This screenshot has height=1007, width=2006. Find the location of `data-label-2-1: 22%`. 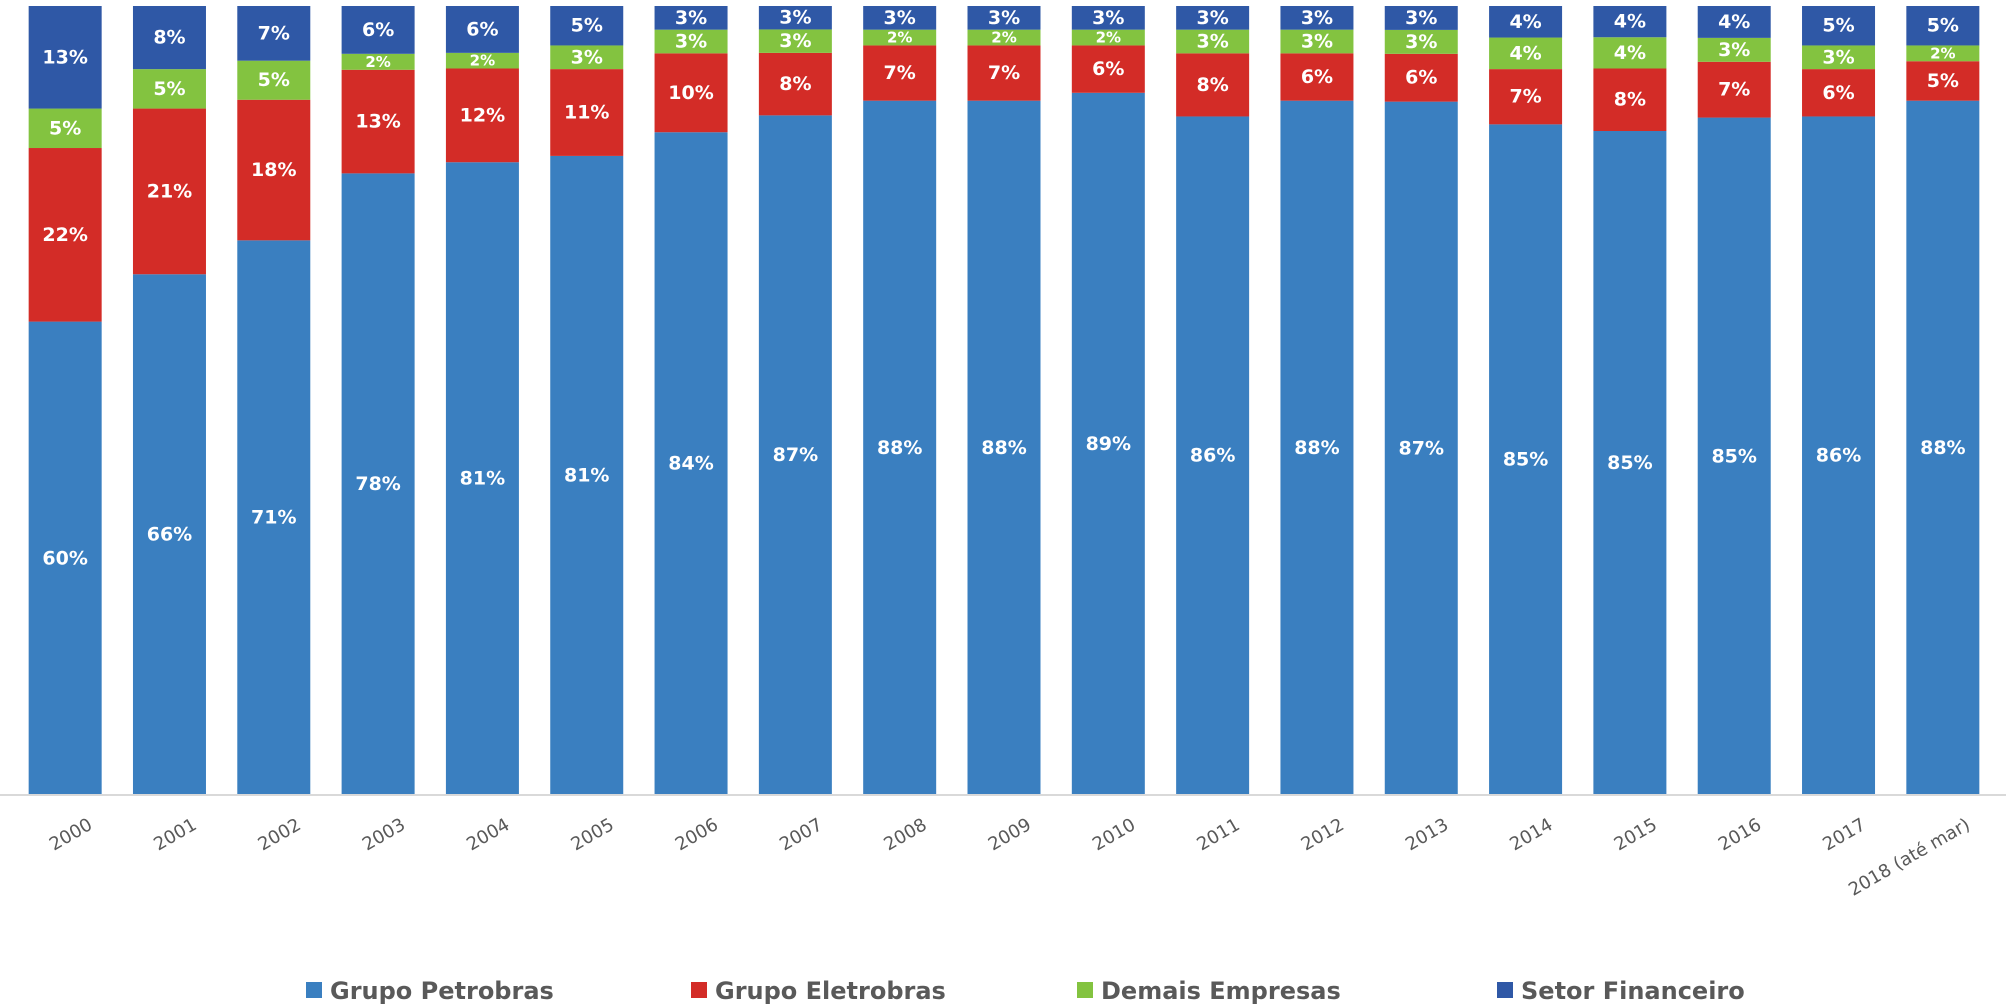

data-label-2-1: 22% is located at coordinates (64, 235).